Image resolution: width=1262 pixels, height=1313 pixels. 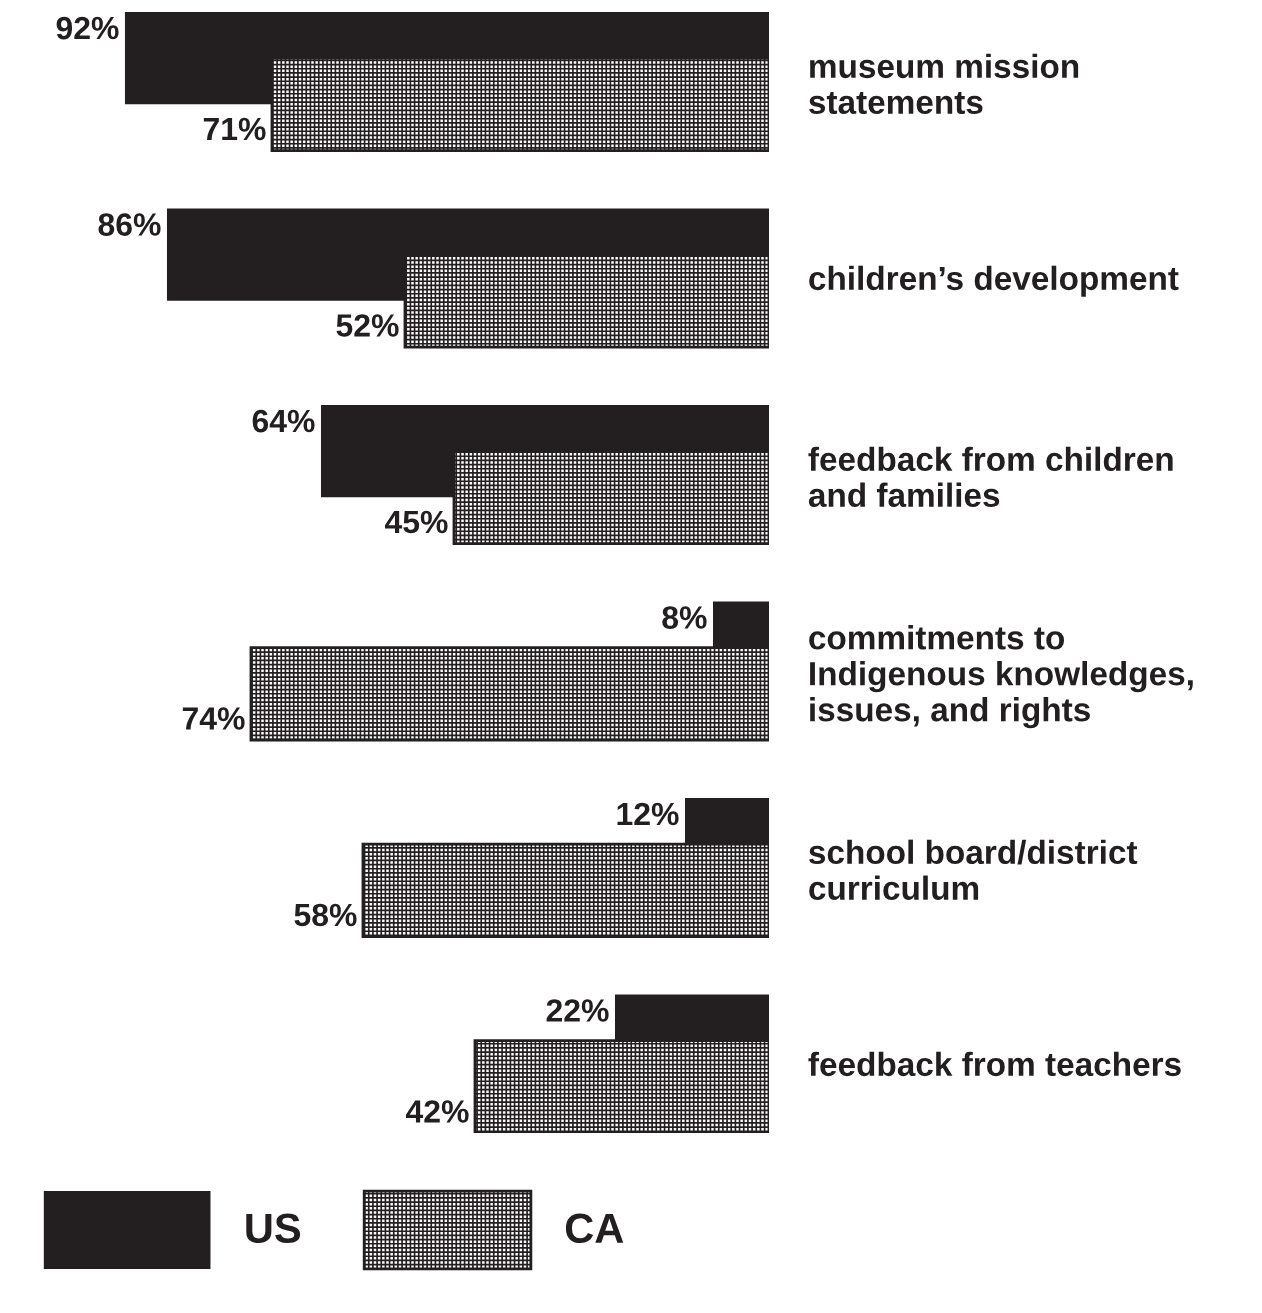 What do you see at coordinates (273, 1228) in the screenshot?
I see `legend-label: US` at bounding box center [273, 1228].